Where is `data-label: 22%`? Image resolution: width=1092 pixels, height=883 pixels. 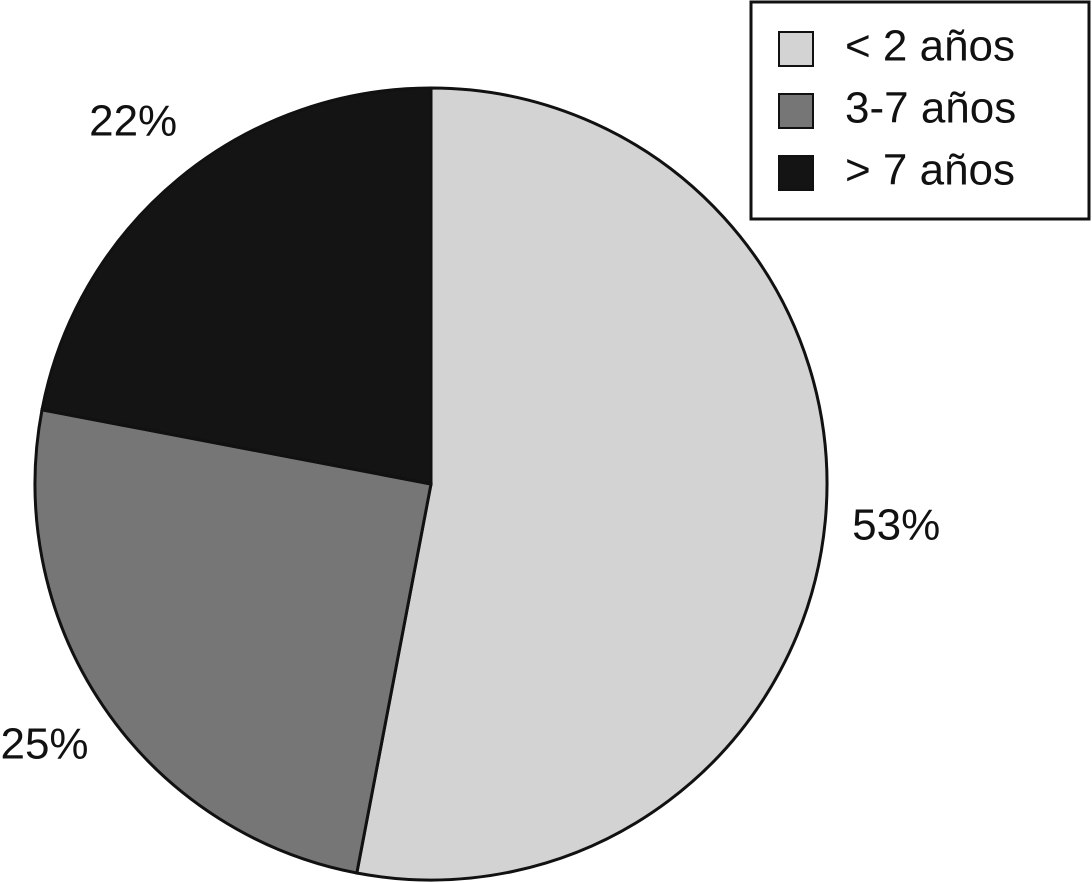 data-label: 22% is located at coordinates (133, 121).